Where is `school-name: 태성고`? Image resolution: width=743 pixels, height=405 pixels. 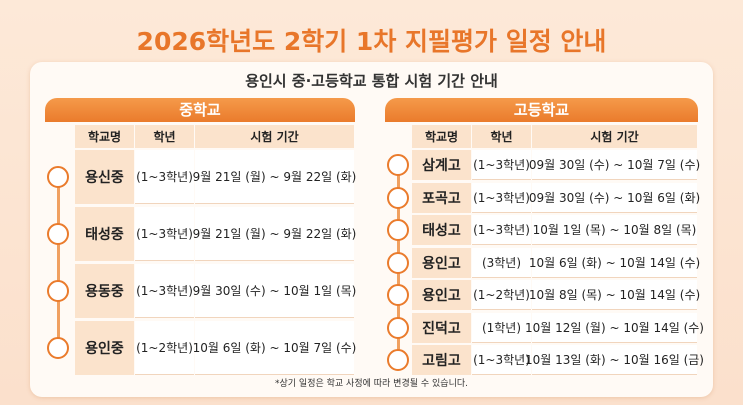 school-name: 태성고 is located at coordinates (441, 230).